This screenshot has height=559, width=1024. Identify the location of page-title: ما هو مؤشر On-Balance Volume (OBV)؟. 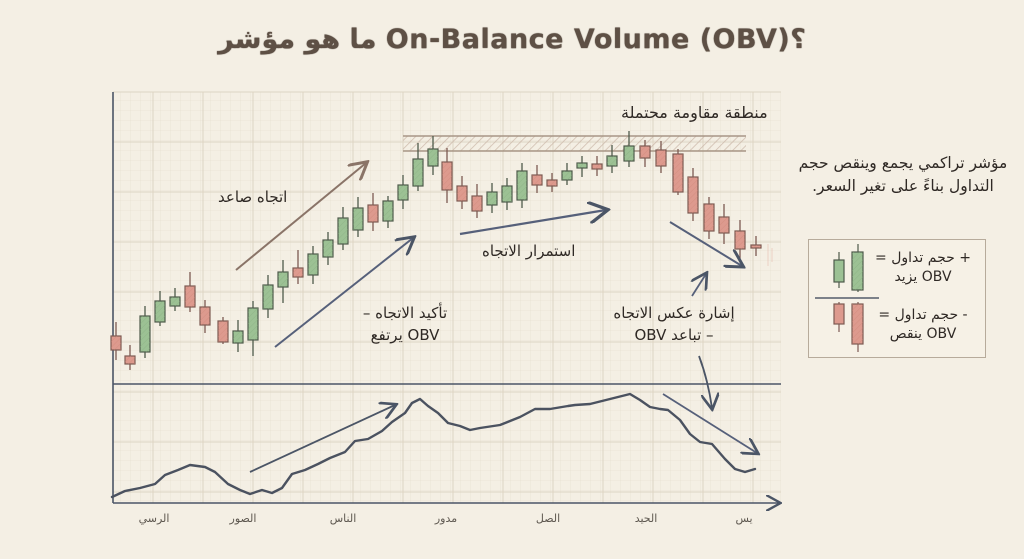
(512, 39).